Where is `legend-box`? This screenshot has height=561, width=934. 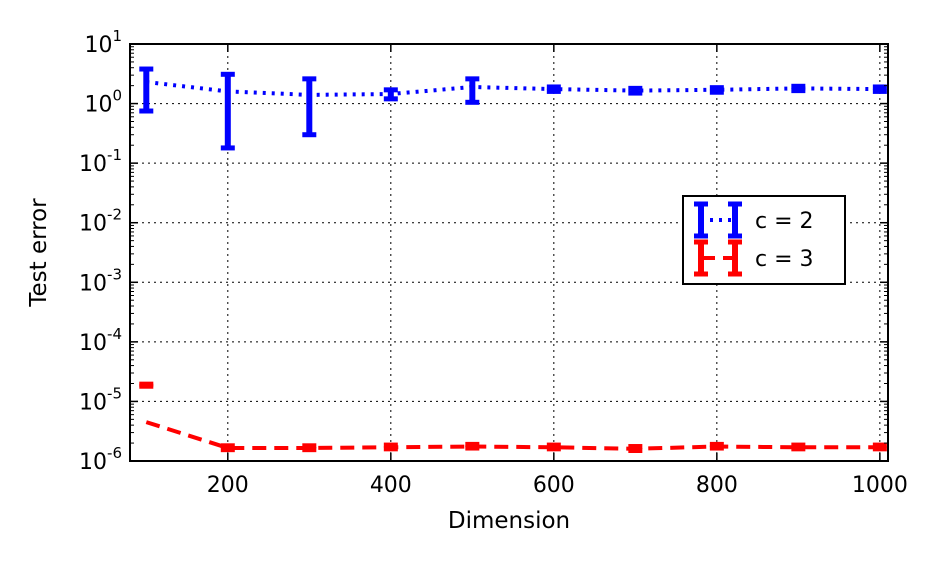
legend-box is located at coordinates (764, 240).